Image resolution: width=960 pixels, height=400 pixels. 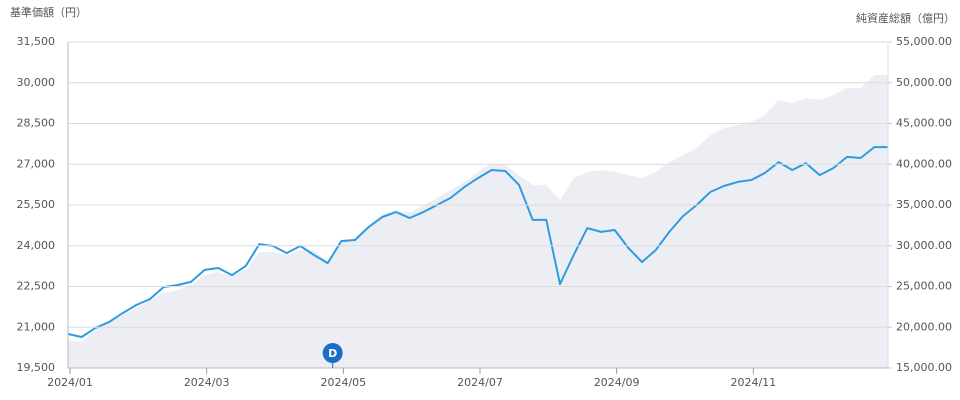 What do you see at coordinates (924, 326) in the screenshot?
I see `y2-tick-label: 20,000.00` at bounding box center [924, 326].